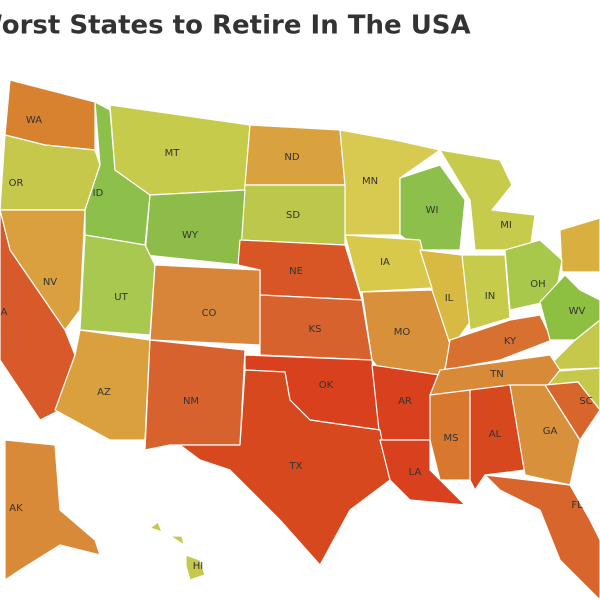 The image size is (600, 600). Describe the element at coordinates (4, 312) in the screenshot. I see `state-label: A` at that location.